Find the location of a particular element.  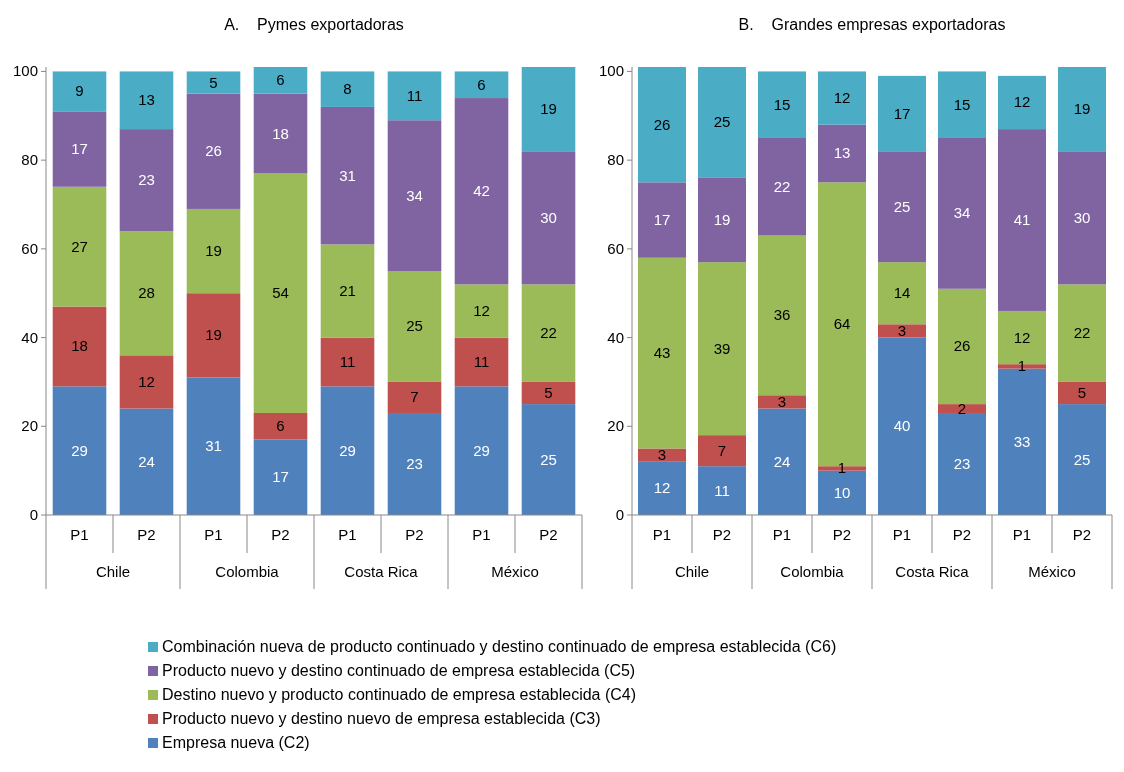

data-label: 14 is located at coordinates (902, 293).